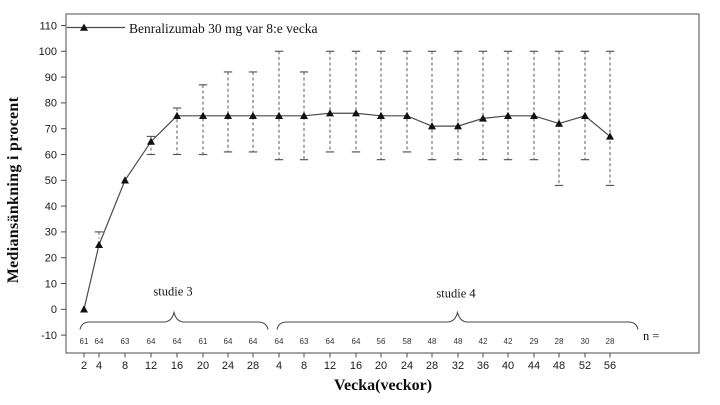 Image resolution: width=720 pixels, height=405 pixels. Describe the element at coordinates (651, 336) in the screenshot. I see `n-equals-label: n =` at that location.